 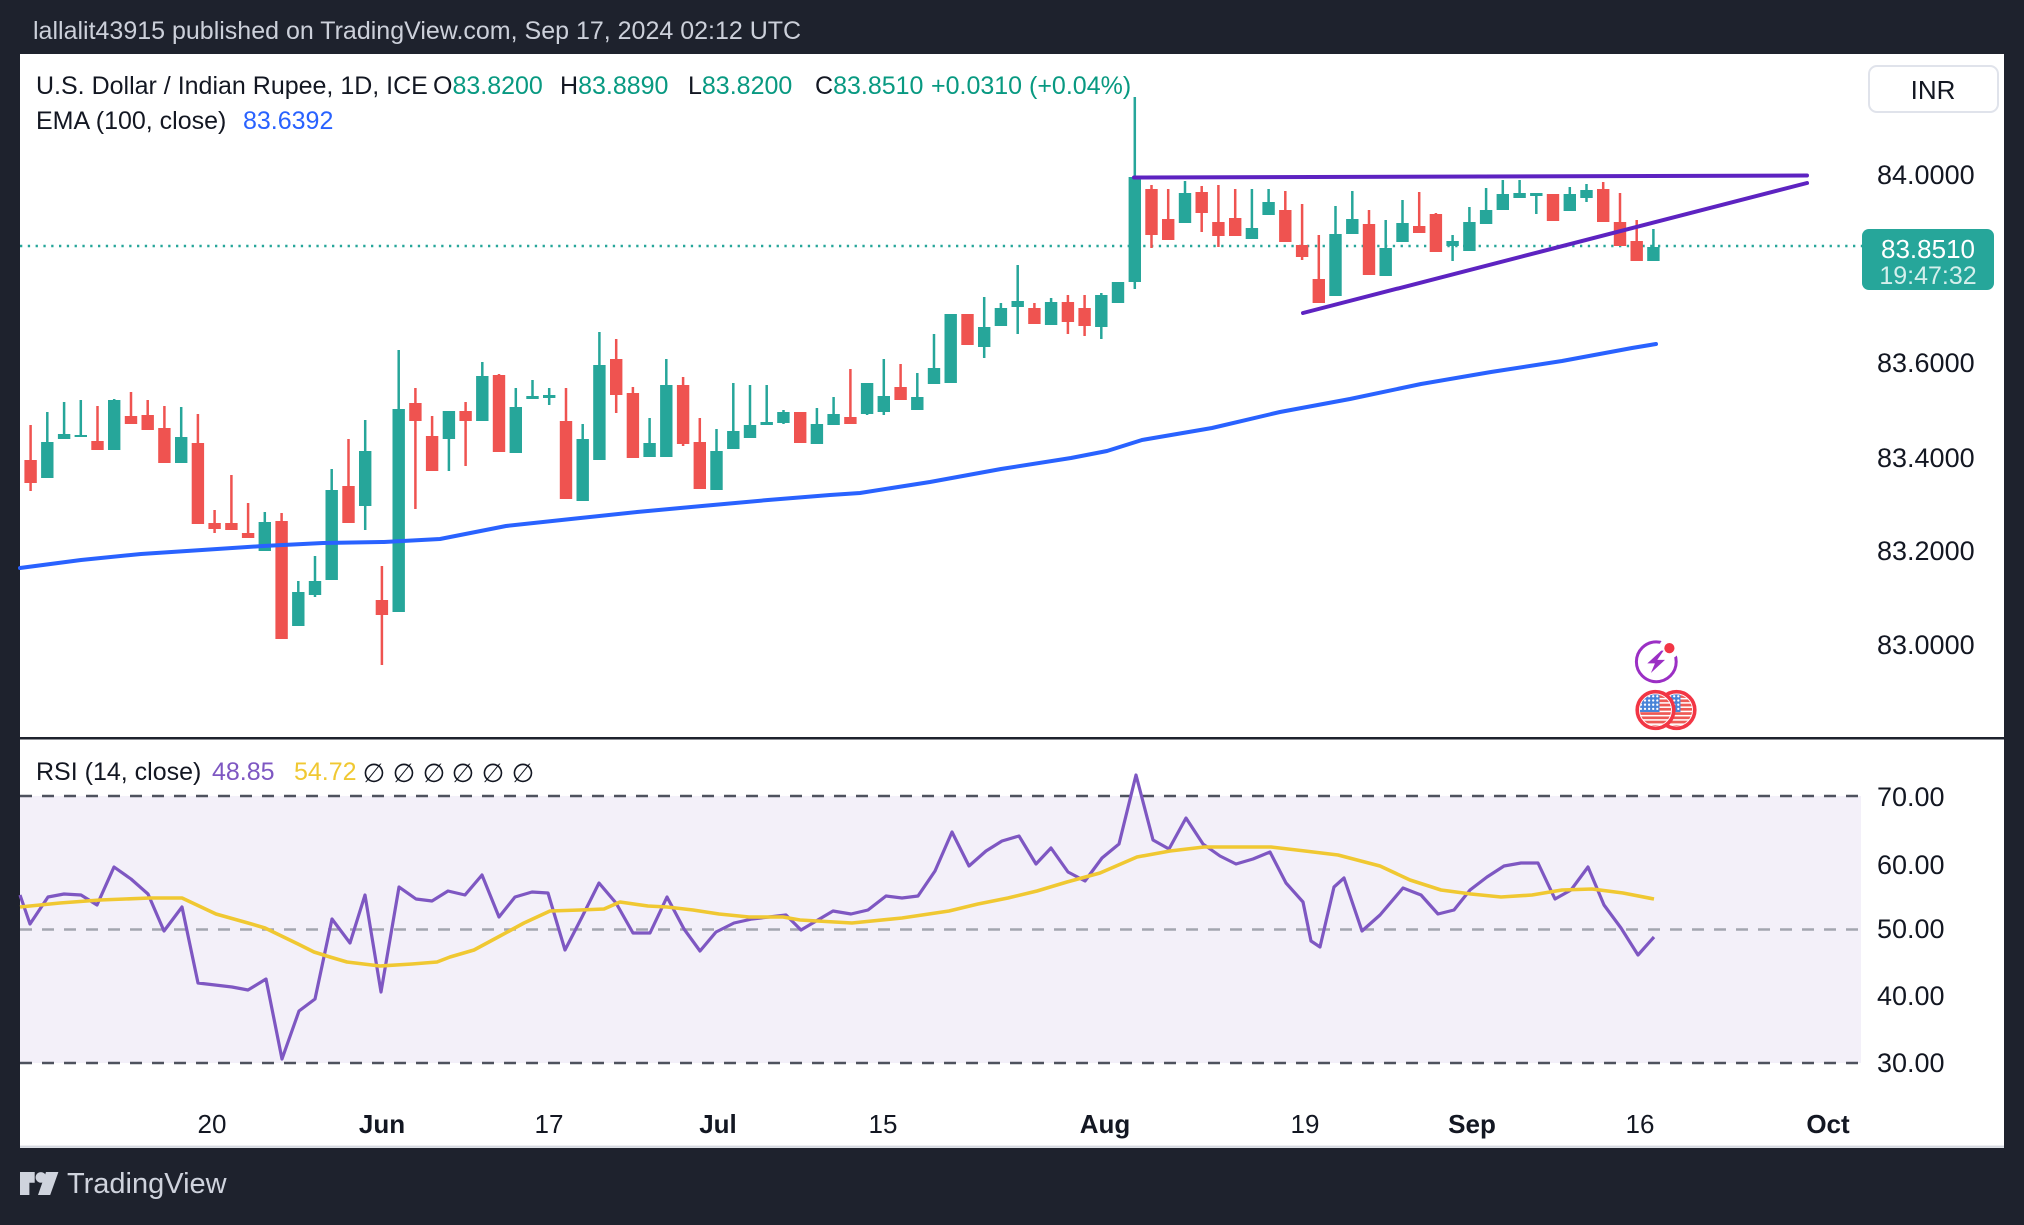 I want to click on svg-text: 83.0000, so click(x=1926, y=645).